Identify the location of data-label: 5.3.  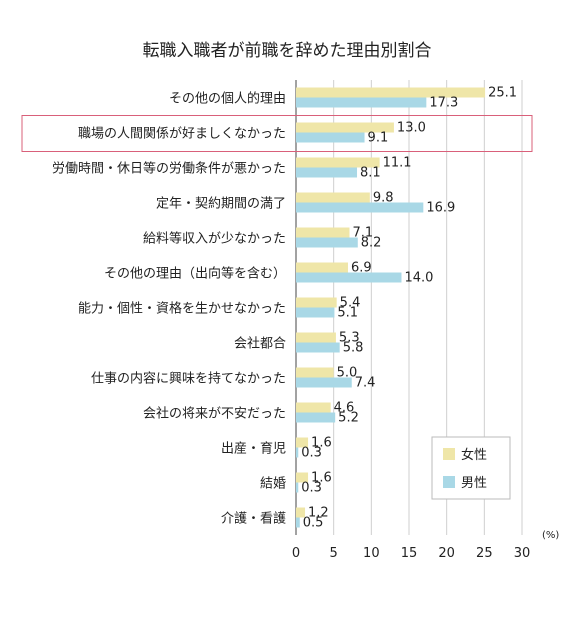
(349, 338).